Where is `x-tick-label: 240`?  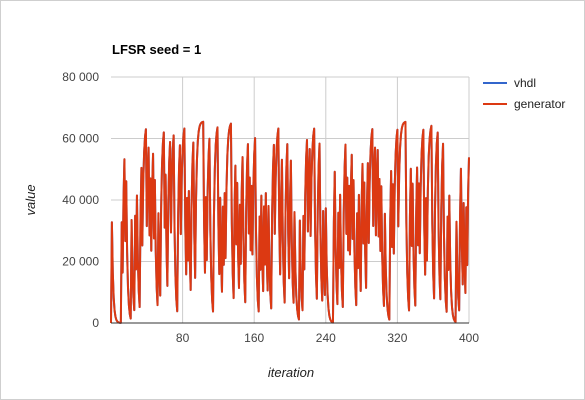 x-tick-label: 240 is located at coordinates (326, 338).